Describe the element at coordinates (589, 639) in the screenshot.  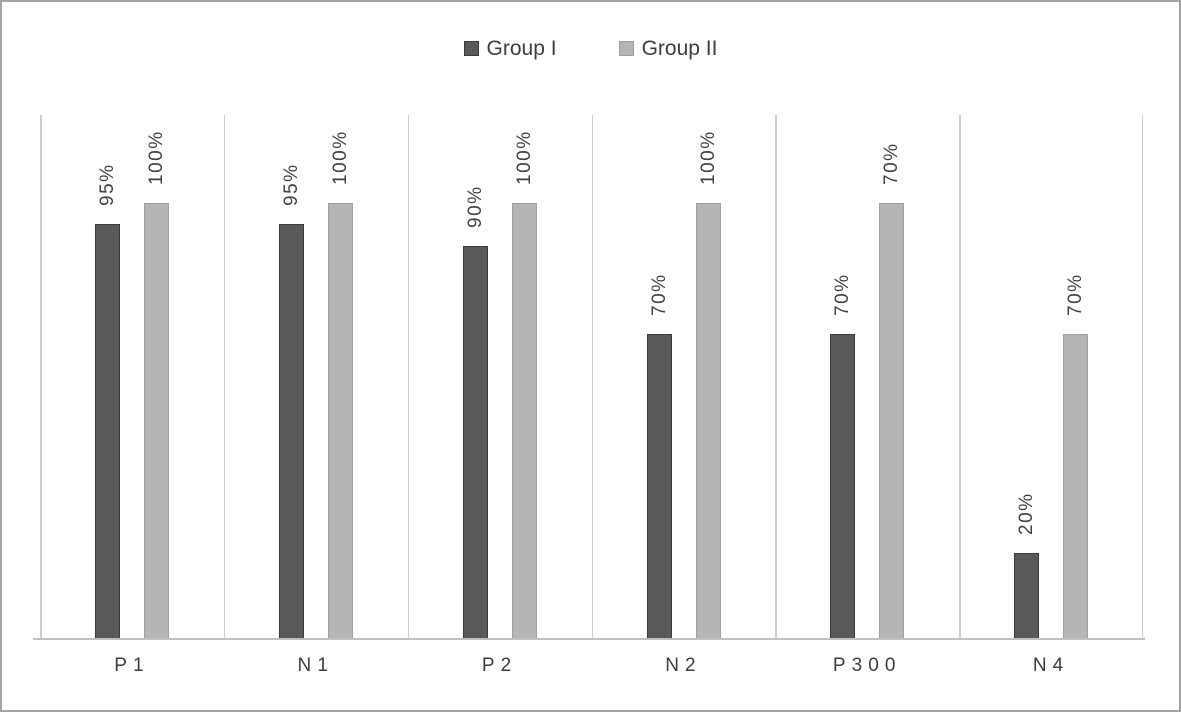
I see `x-axis-line` at that location.